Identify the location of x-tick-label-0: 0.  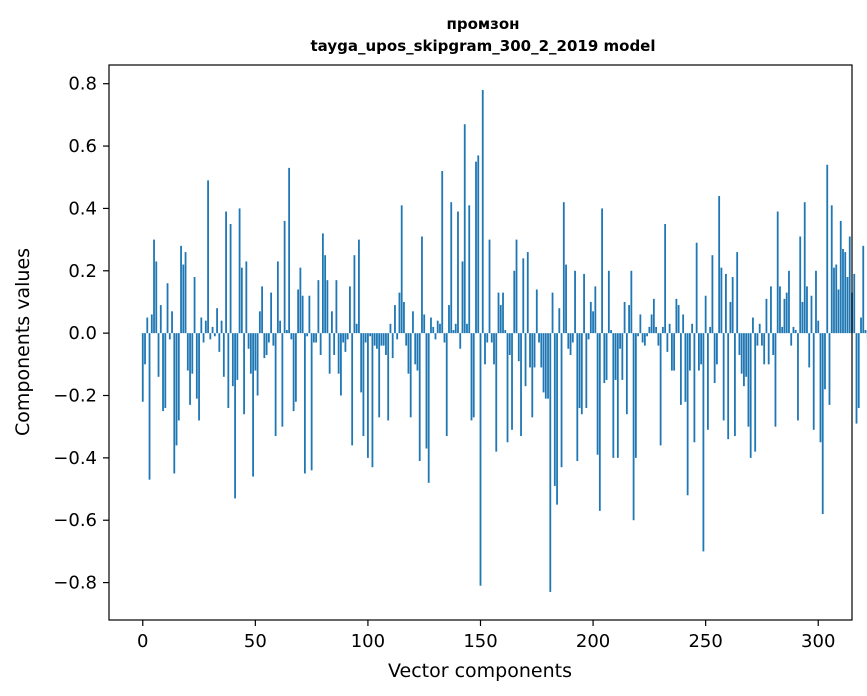
(142, 641).